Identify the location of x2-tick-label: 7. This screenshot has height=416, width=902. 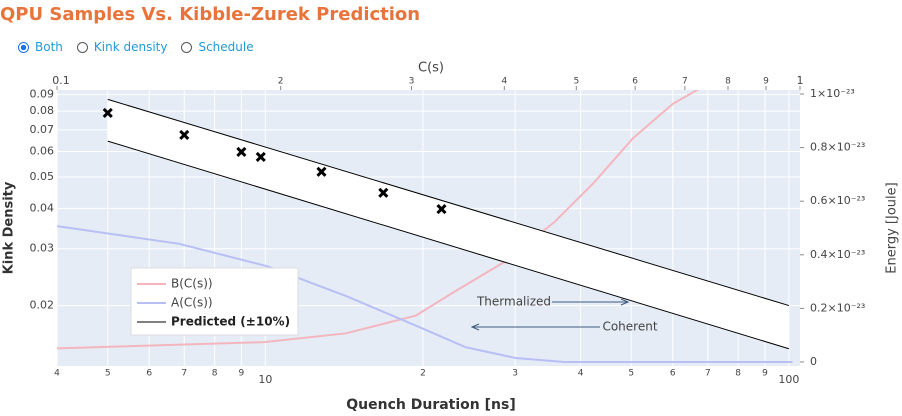
(685, 82).